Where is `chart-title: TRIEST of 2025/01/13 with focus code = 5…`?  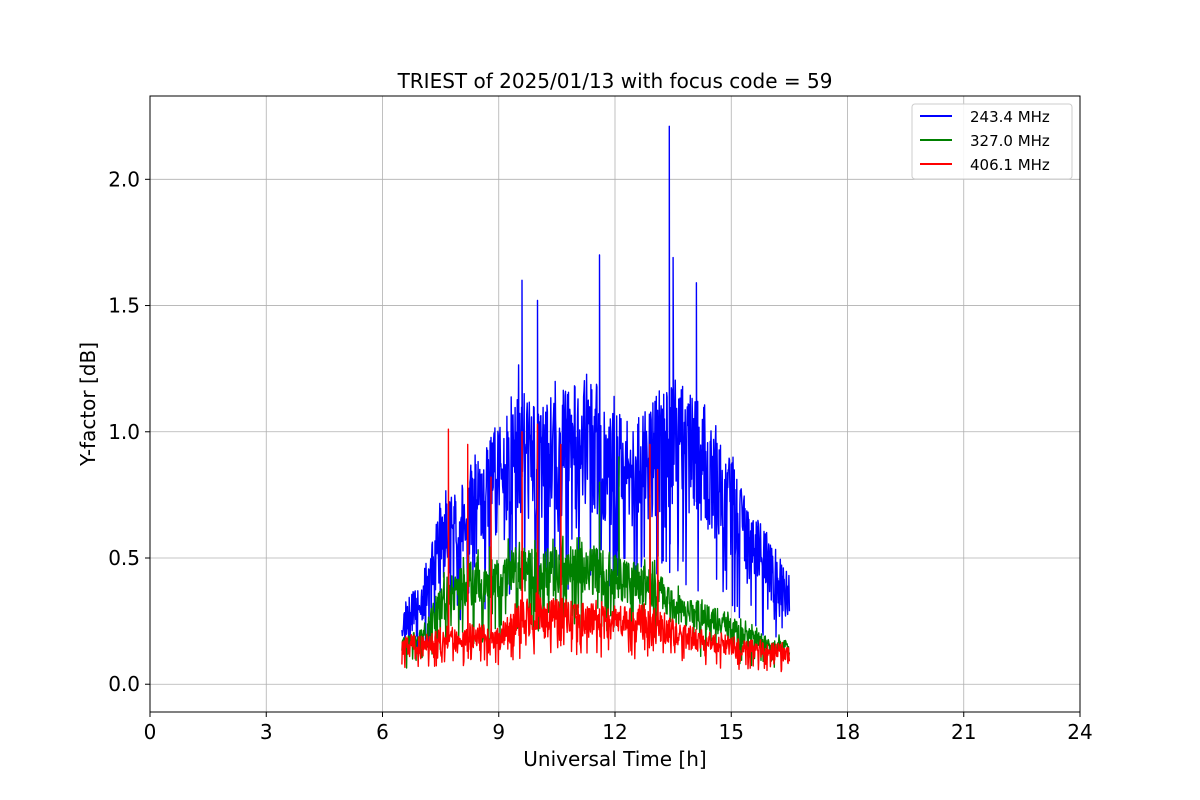 chart-title: TRIEST of 2025/01/13 with focus code = 5… is located at coordinates (615, 81).